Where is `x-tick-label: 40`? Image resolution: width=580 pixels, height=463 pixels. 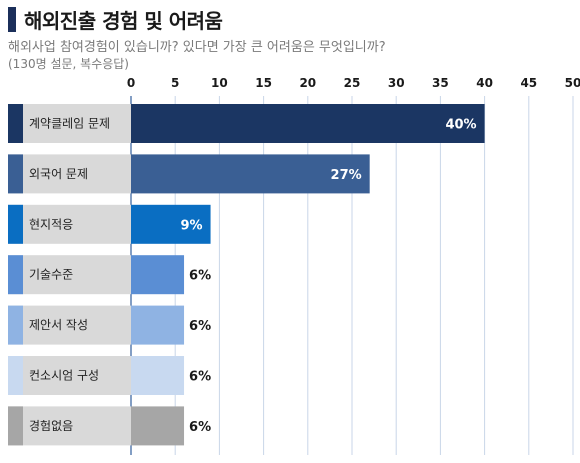 x-tick-label: 40 is located at coordinates (484, 83).